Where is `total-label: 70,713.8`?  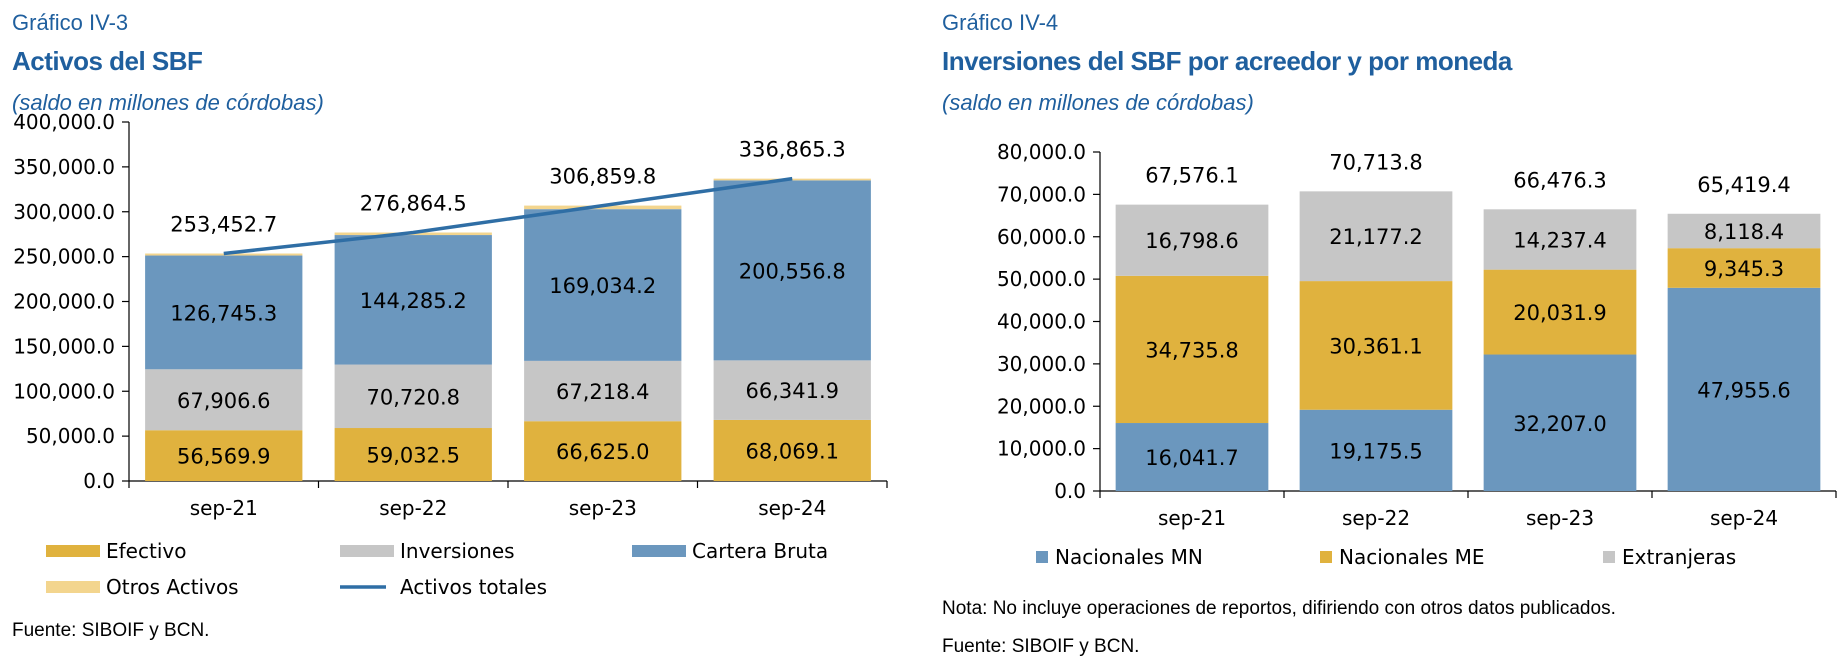 total-label: 70,713.8 is located at coordinates (1376, 162).